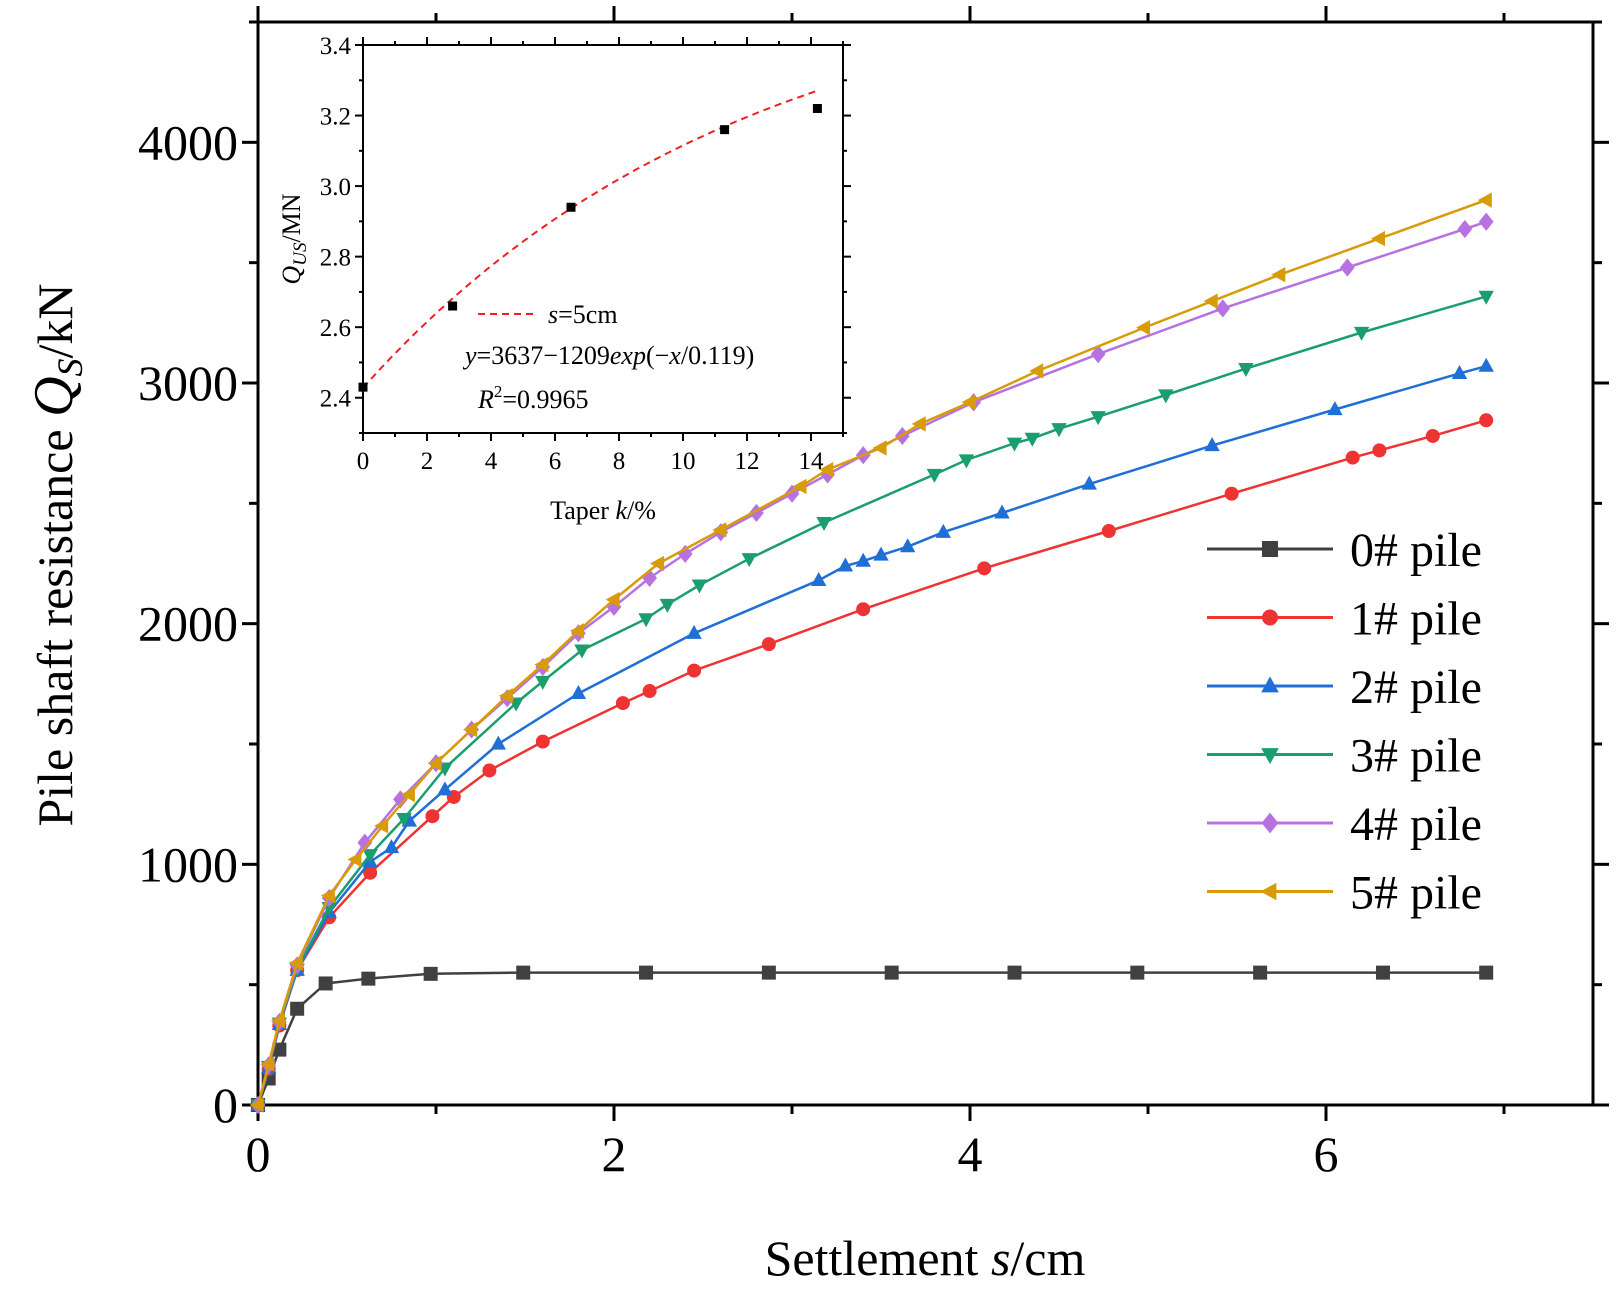  I want to click on legend-label-5-pile: 5# pile, so click(1416, 893).